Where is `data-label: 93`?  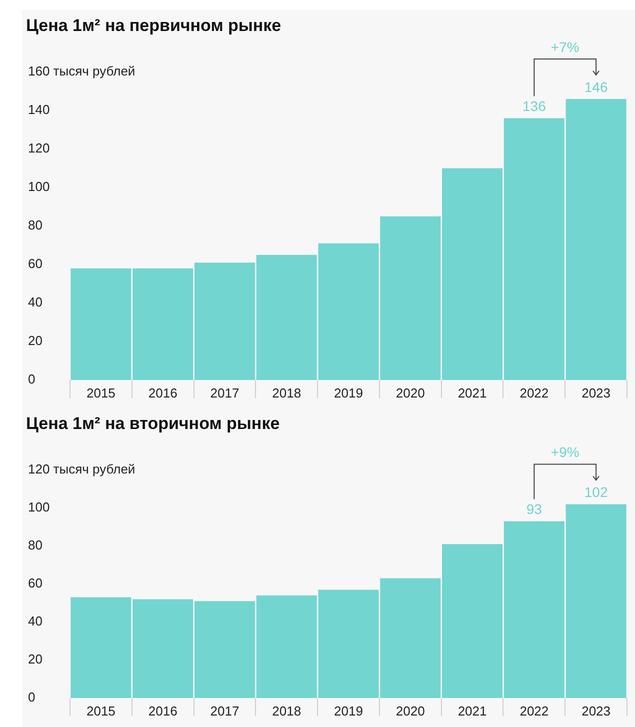 data-label: 93 is located at coordinates (534, 509).